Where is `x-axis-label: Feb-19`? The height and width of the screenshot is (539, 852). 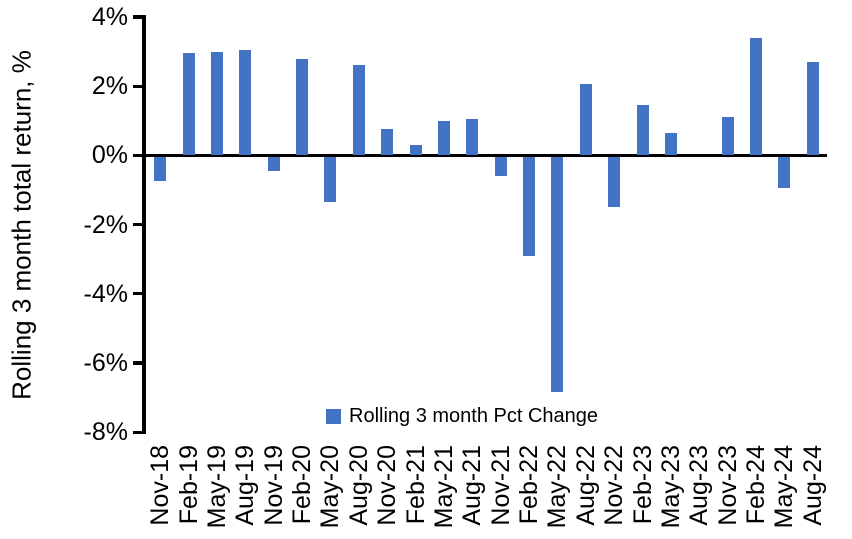
x-axis-label: Feb-19 is located at coordinates (188, 485).